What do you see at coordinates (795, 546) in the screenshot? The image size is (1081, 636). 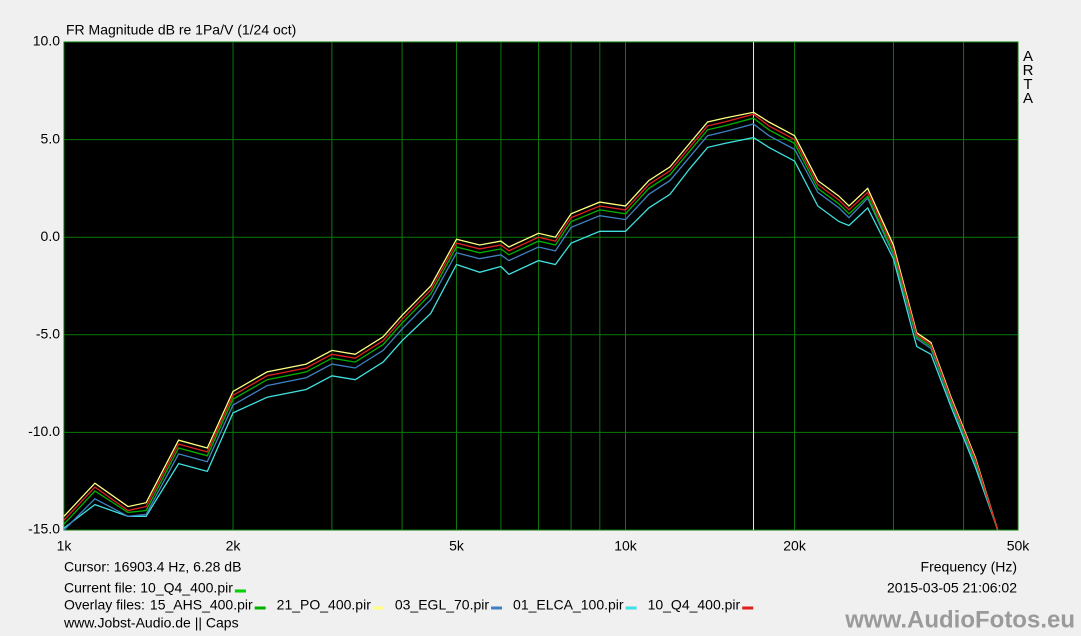 I see `x-tick-label: 20k` at bounding box center [795, 546].